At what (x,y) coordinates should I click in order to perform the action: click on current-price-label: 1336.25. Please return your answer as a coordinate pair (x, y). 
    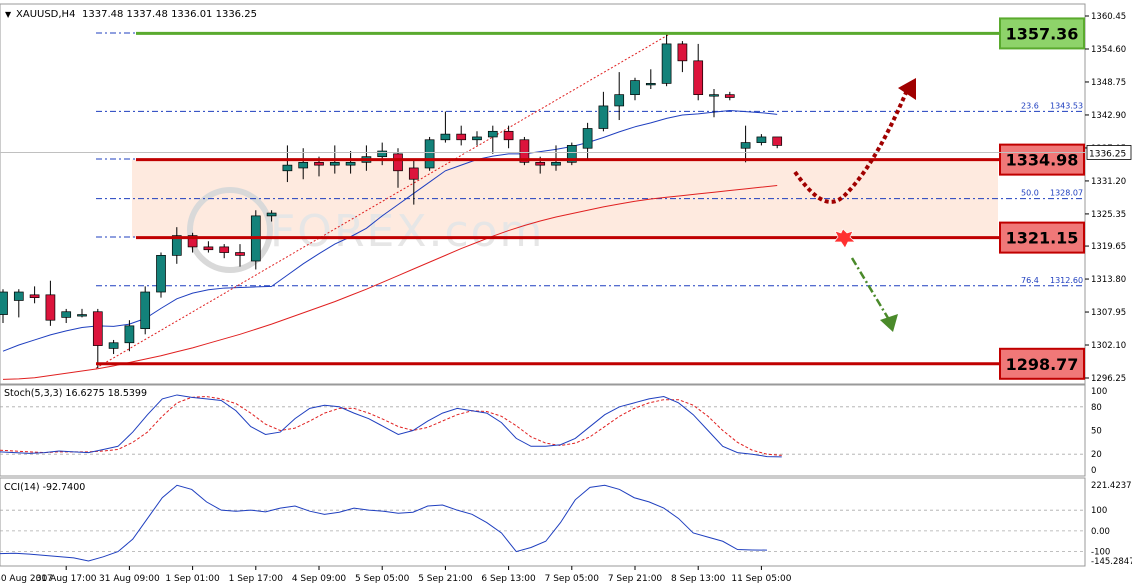
    Looking at the image, I should click on (1107, 154).